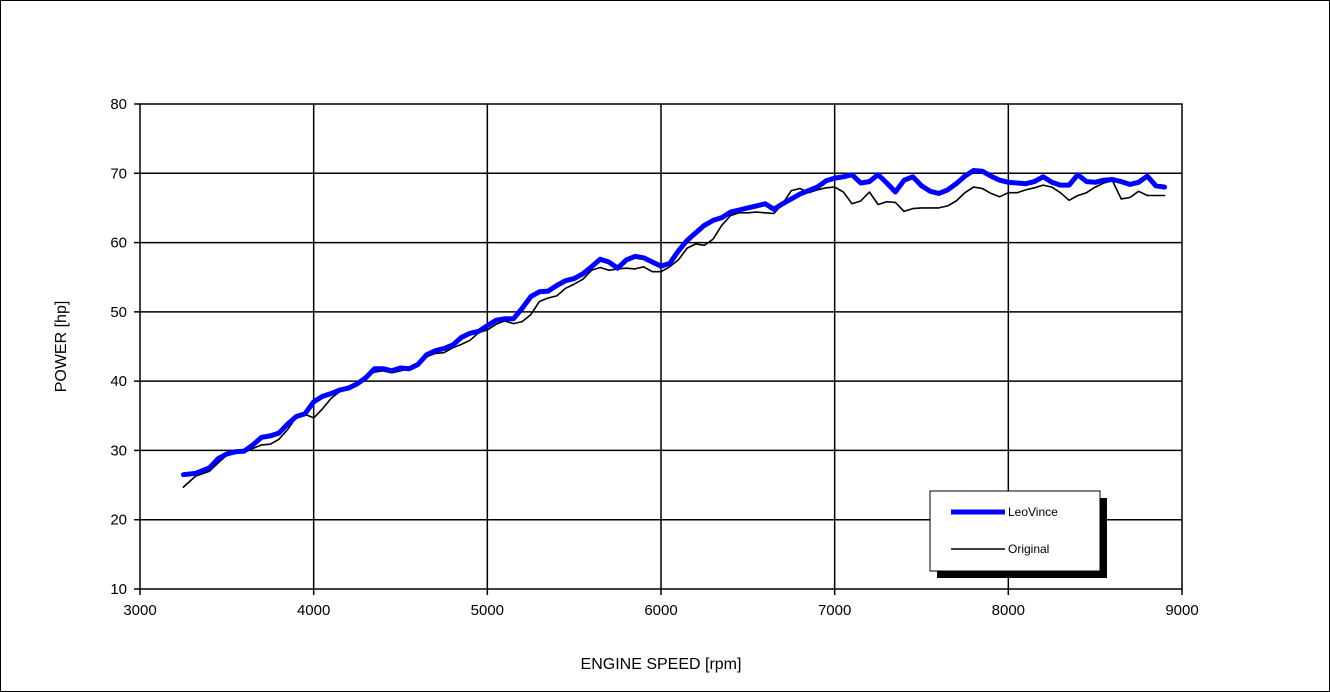  What do you see at coordinates (1028, 549) in the screenshot?
I see `legend-label-original: Original` at bounding box center [1028, 549].